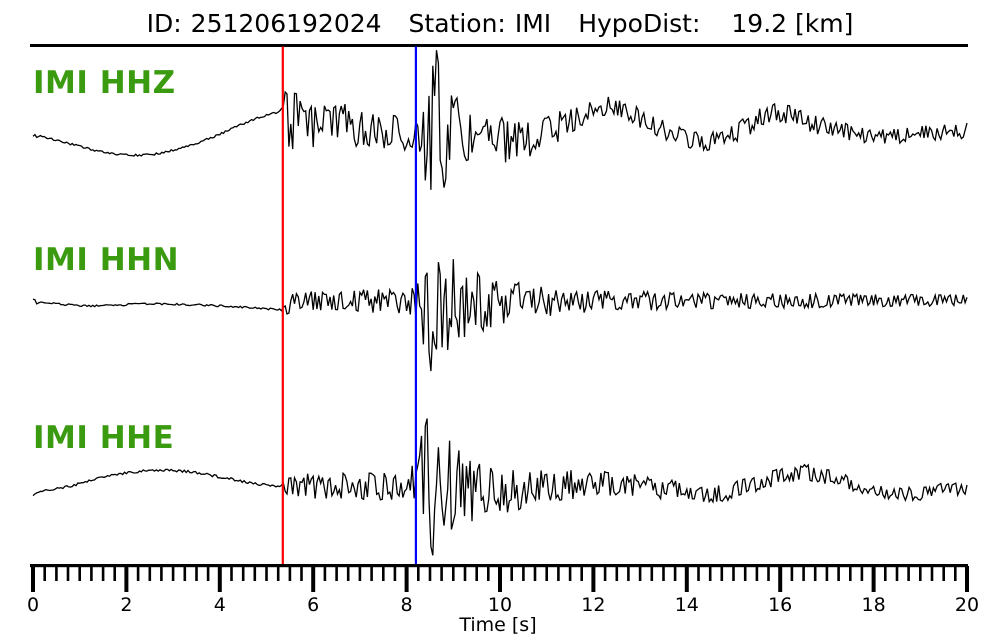 Image resolution: width=1000 pixels, height=640 pixels. Describe the element at coordinates (313, 605) in the screenshot. I see `x-tick-label: 6` at that location.